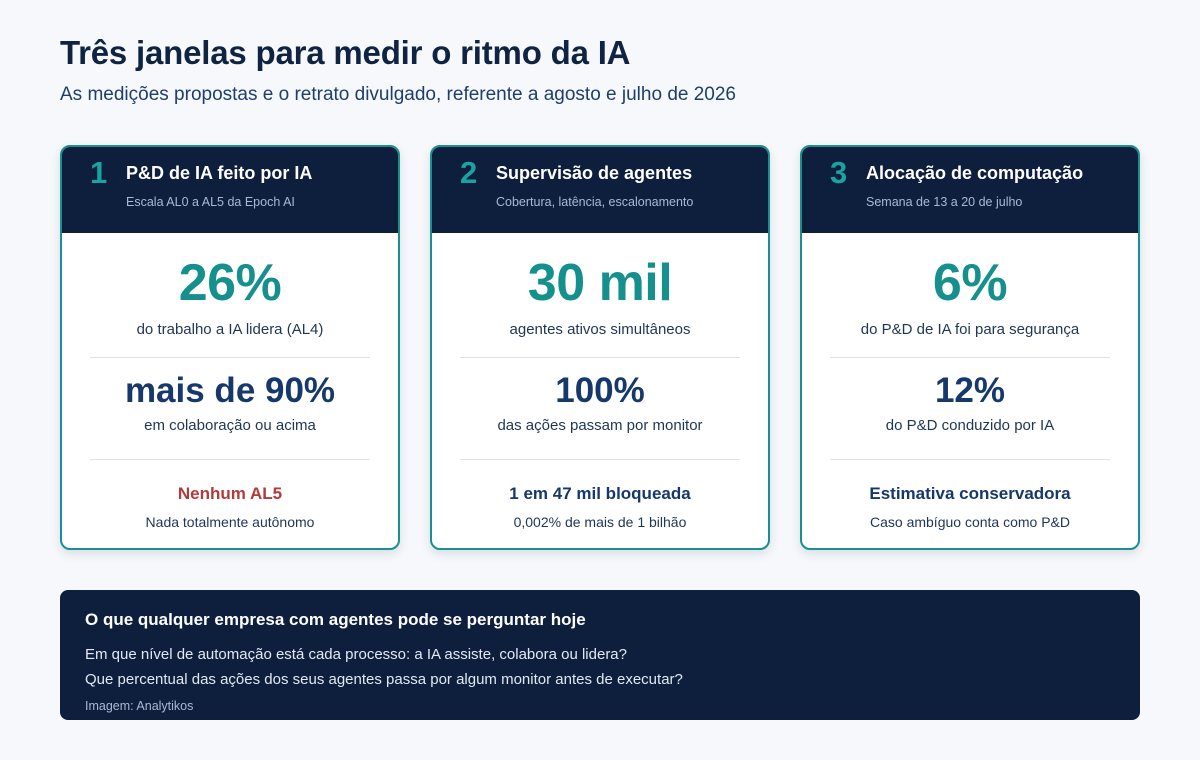 Image resolution: width=1200 pixels, height=760 pixels. What do you see at coordinates (230, 283) in the screenshot?
I see `primary-stat-value: 26%` at bounding box center [230, 283].